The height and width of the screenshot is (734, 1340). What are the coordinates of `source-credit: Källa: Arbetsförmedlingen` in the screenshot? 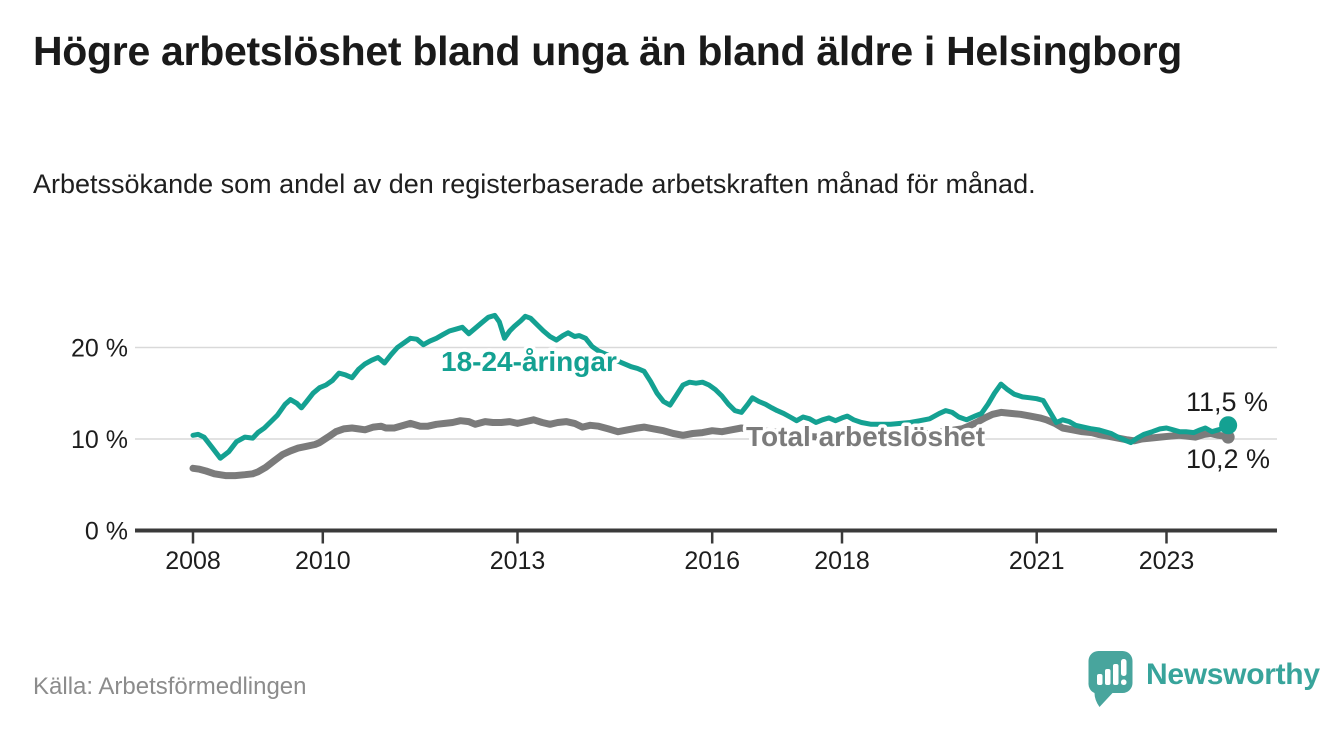 It's located at (170, 686).